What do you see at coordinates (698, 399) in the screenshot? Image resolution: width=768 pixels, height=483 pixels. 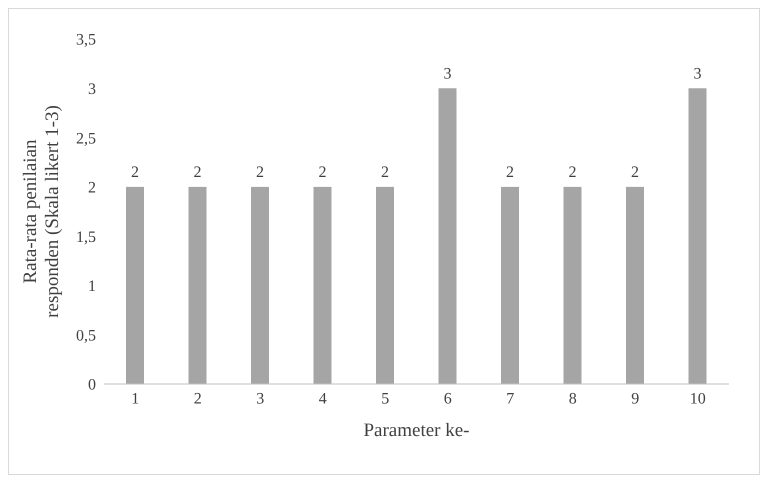 I see `x-tick-label: 10` at bounding box center [698, 399].